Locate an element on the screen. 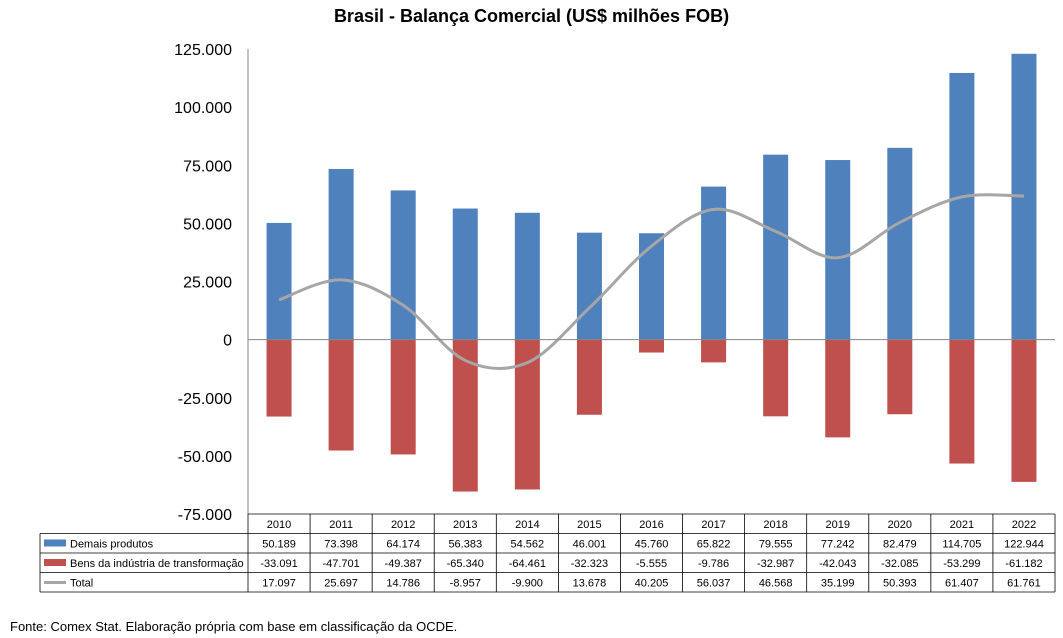 This screenshot has height=638, width=1063. y-tick-label: 0 is located at coordinates (227, 341).